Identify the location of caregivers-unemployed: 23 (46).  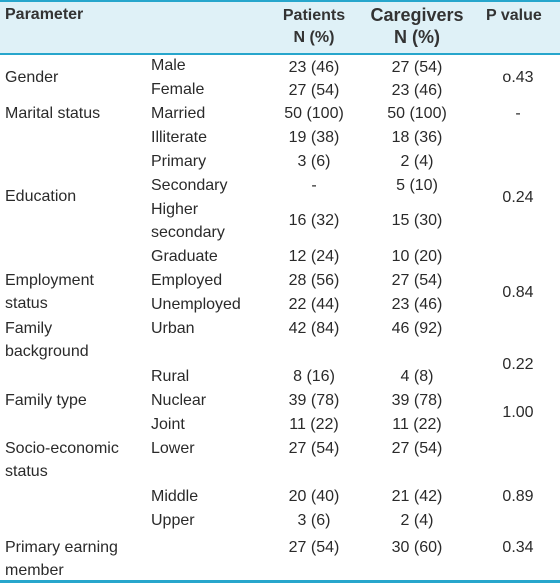
(417, 304).